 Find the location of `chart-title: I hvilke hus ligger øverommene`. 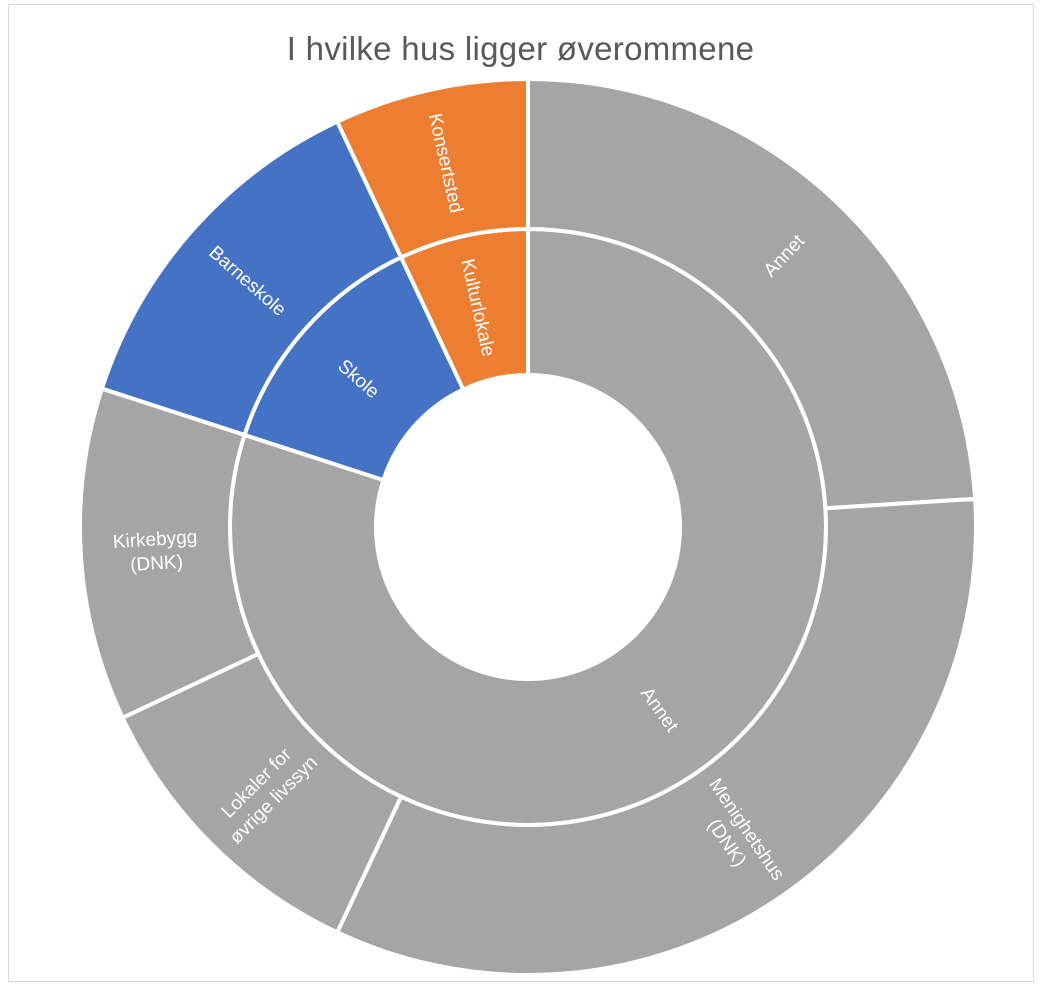

chart-title: I hvilke hus ligger øverommene is located at coordinates (520, 48).